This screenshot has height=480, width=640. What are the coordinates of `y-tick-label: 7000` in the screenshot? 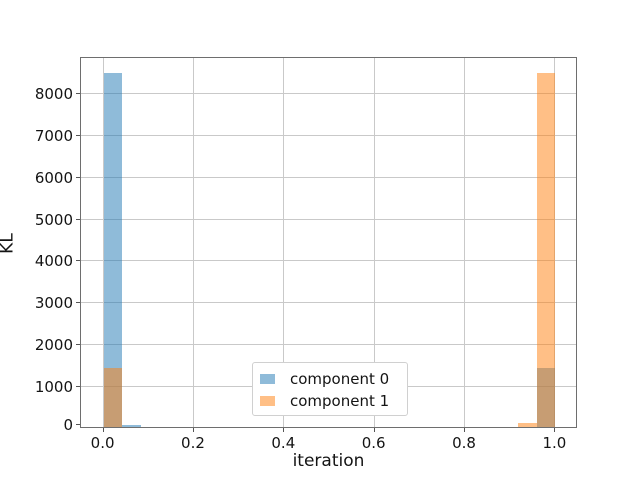 It's located at (53, 135).